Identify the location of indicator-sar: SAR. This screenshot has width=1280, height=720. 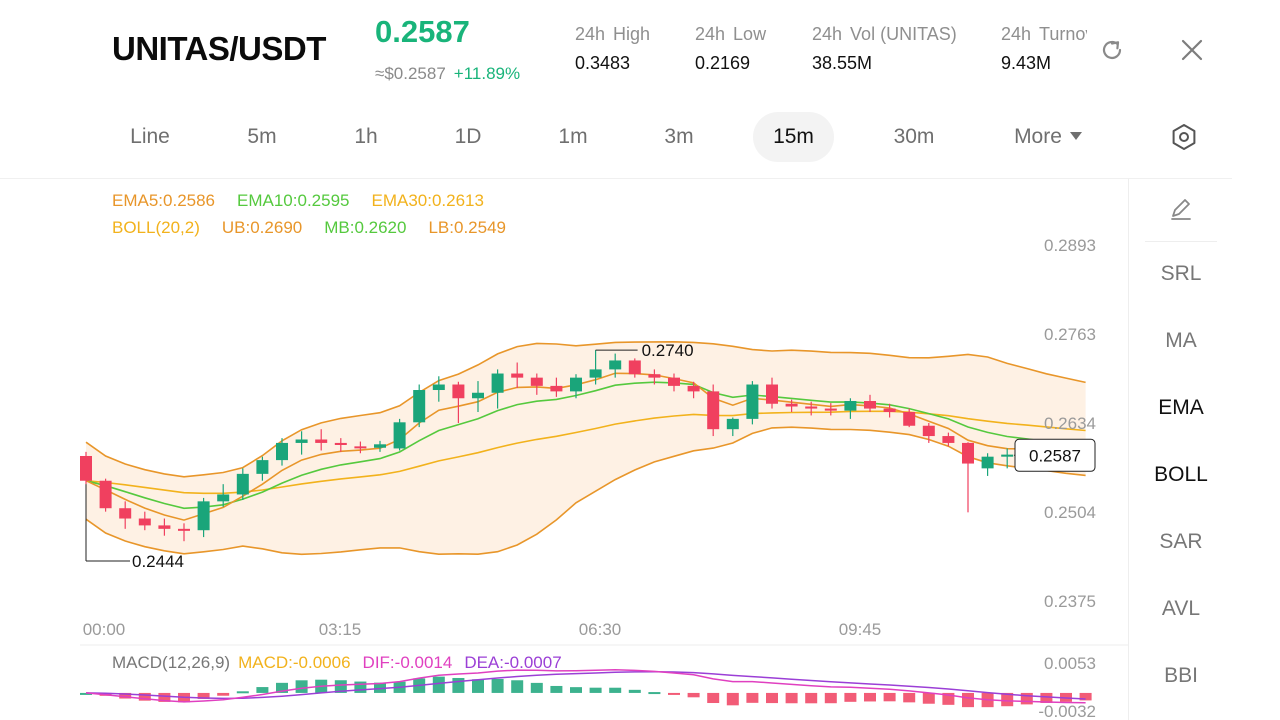
(1181, 541).